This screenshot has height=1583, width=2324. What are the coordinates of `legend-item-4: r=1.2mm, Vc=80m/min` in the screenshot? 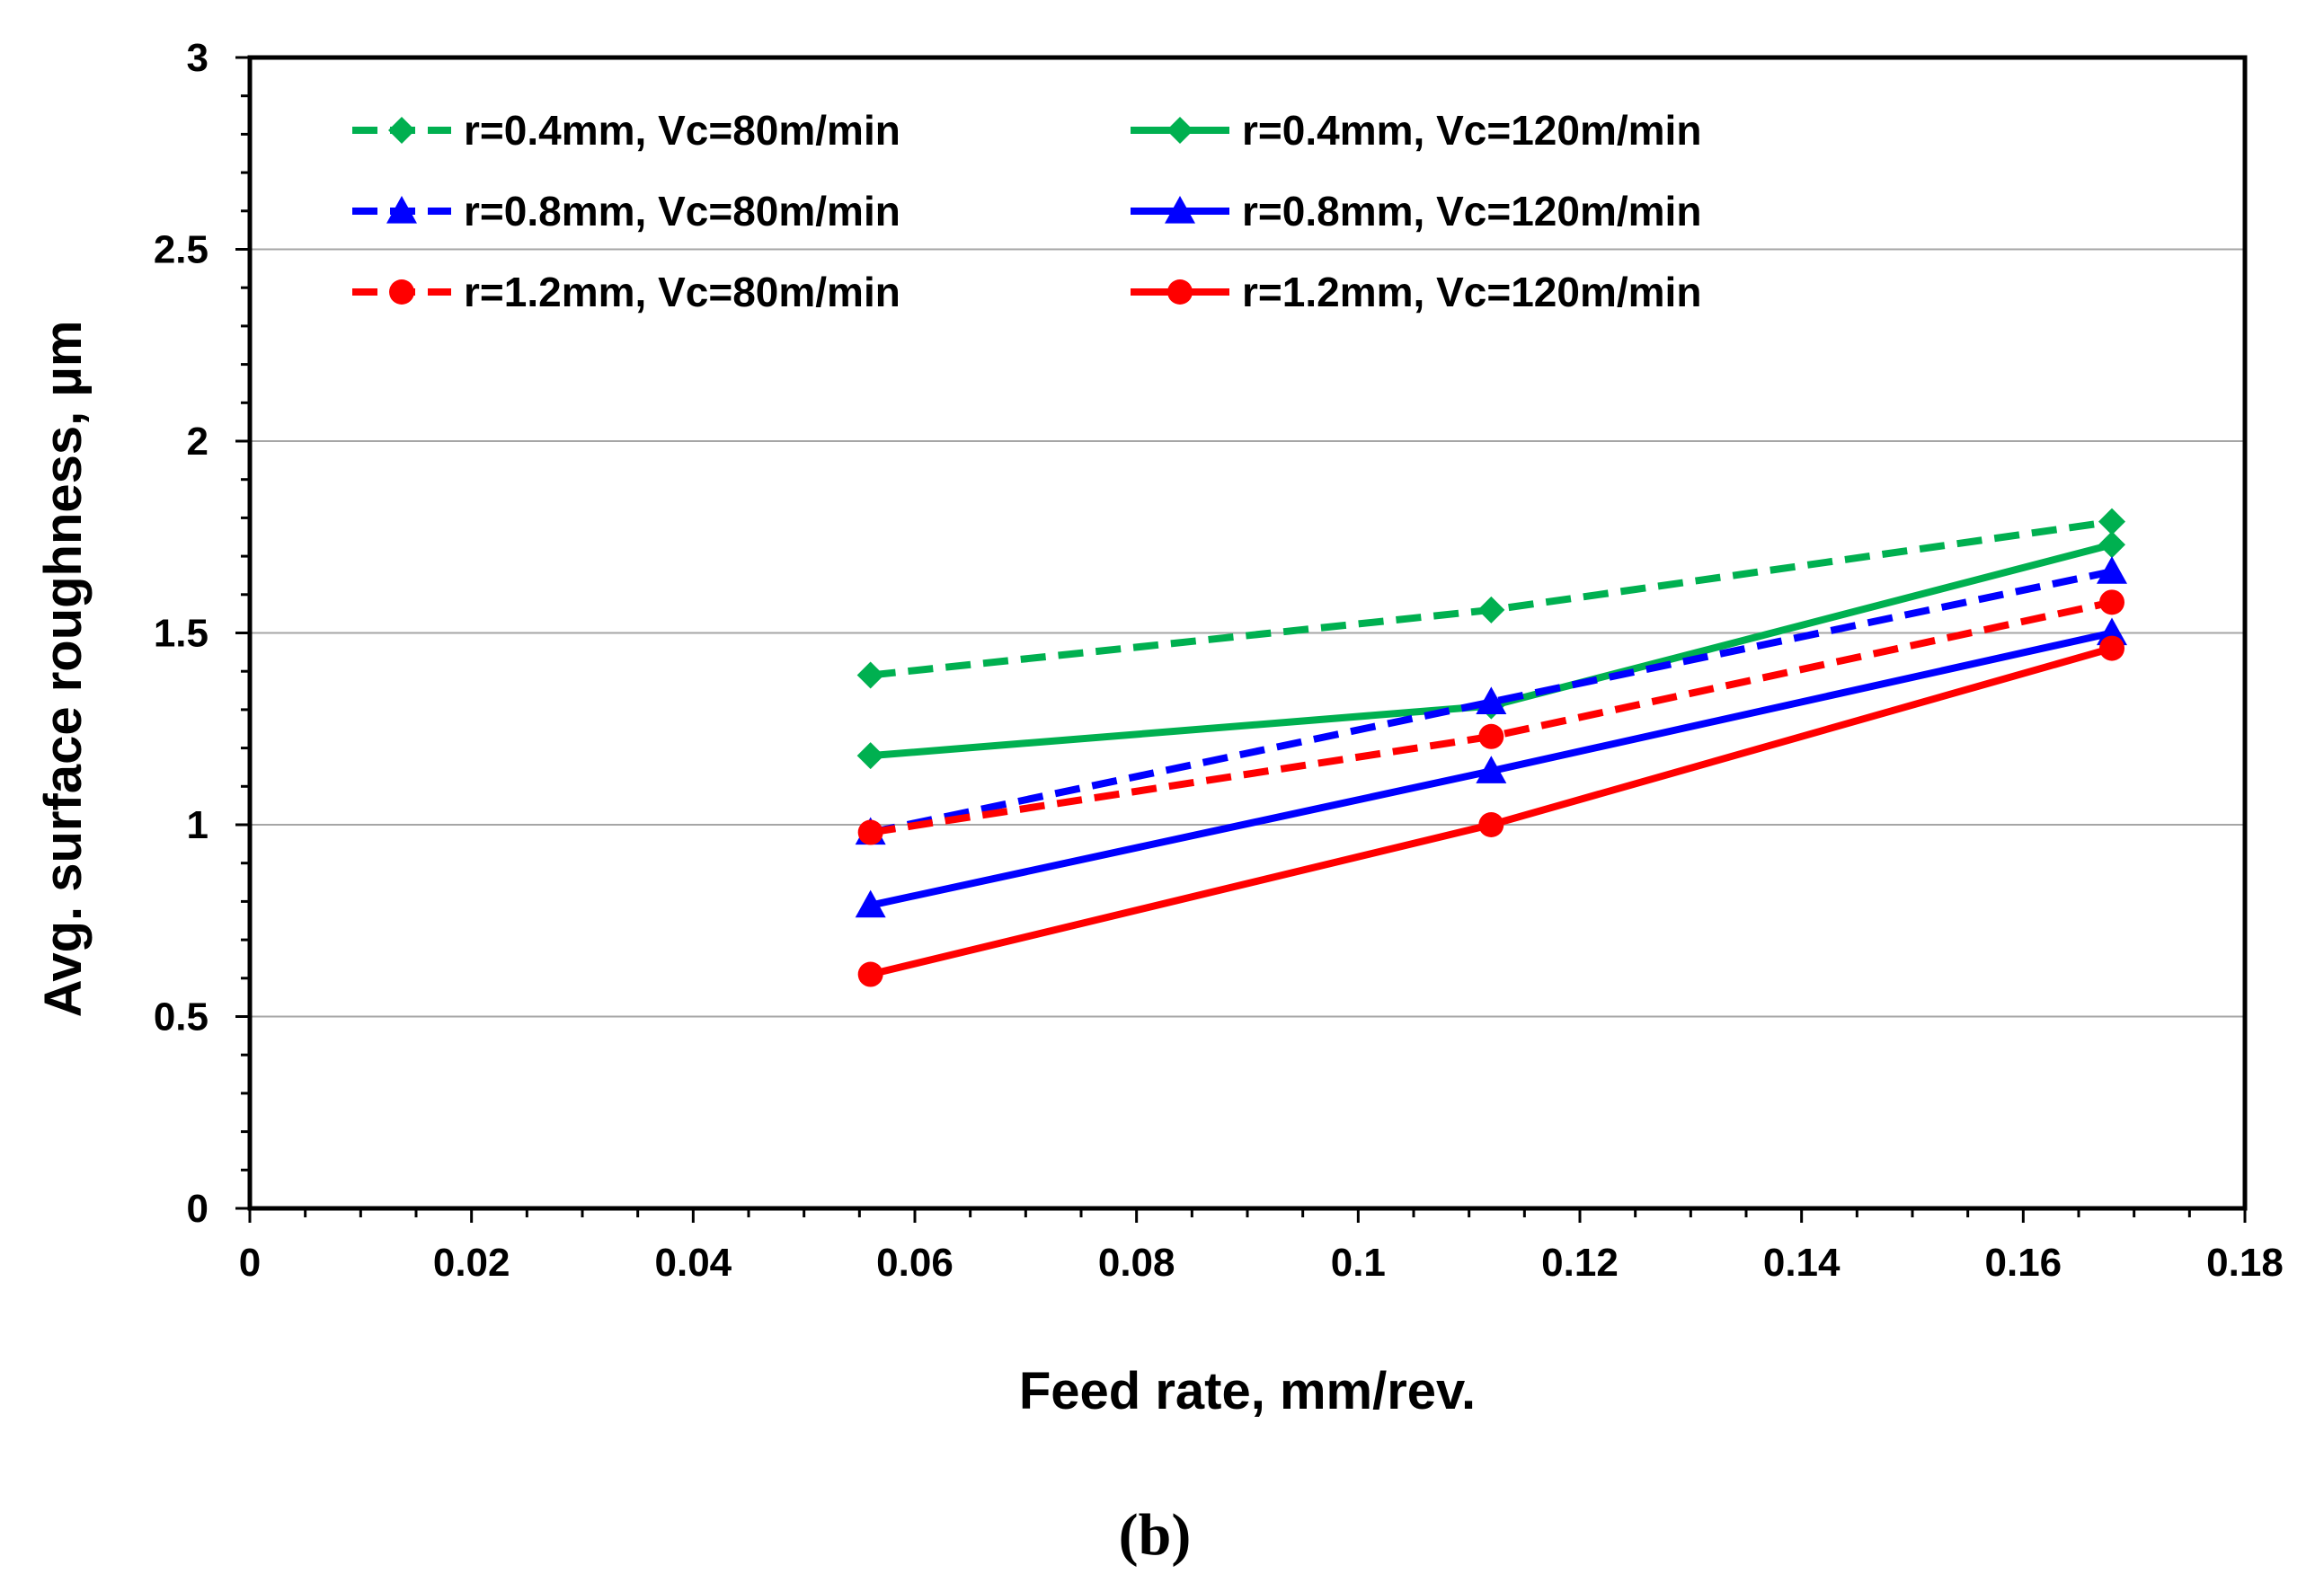 It's located at (626, 292).